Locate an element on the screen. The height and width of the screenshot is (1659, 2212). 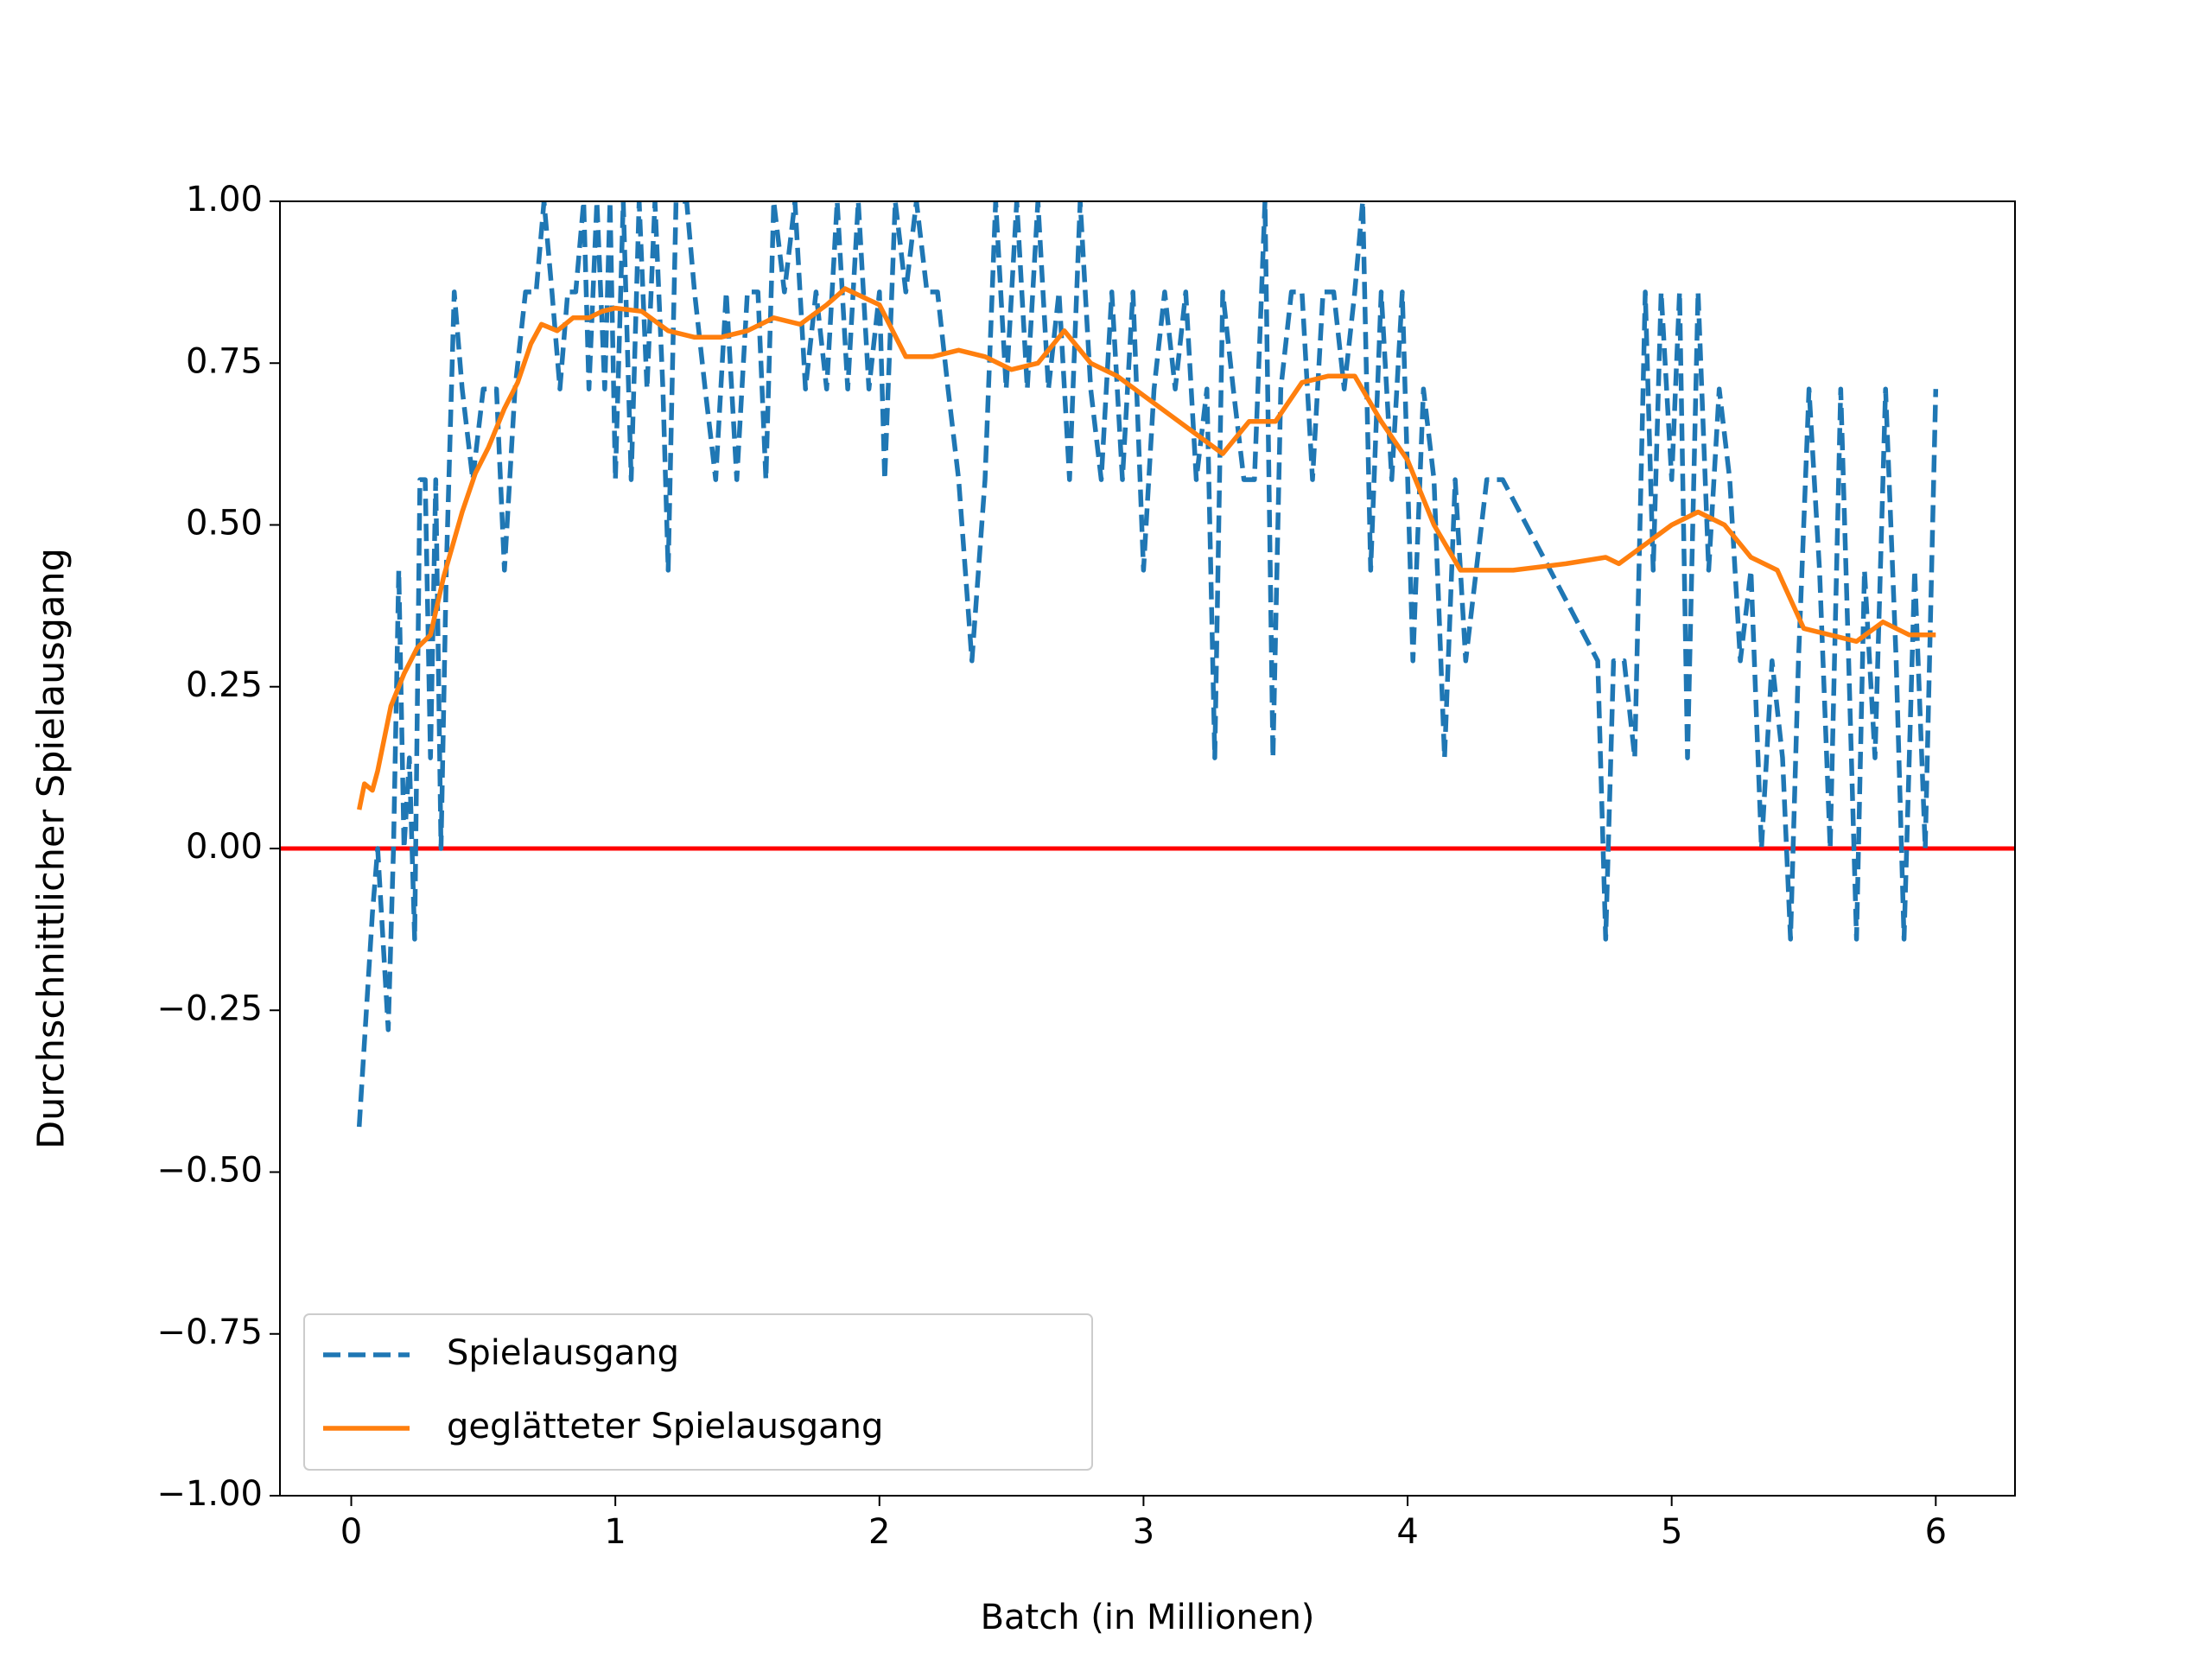
x-tick-label: 3 is located at coordinates (1143, 1532).